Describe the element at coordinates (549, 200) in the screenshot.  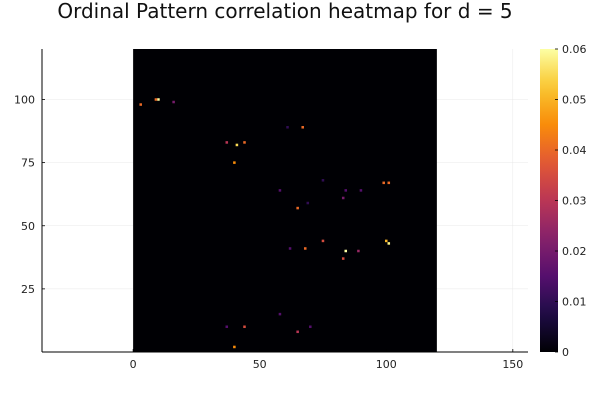
I see `colorbar` at that location.